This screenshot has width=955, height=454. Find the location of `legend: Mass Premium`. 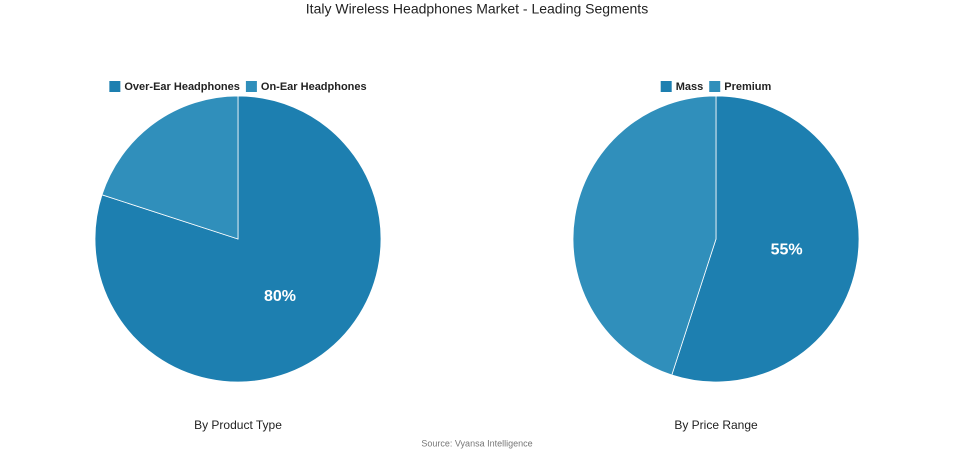

legend: Mass Premium is located at coordinates (716, 87).